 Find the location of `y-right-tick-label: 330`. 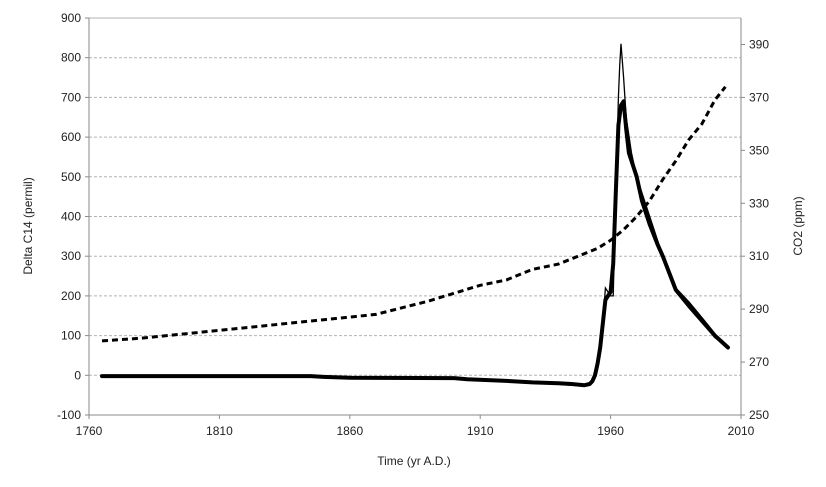

y-right-tick-label: 330 is located at coordinates (759, 203).